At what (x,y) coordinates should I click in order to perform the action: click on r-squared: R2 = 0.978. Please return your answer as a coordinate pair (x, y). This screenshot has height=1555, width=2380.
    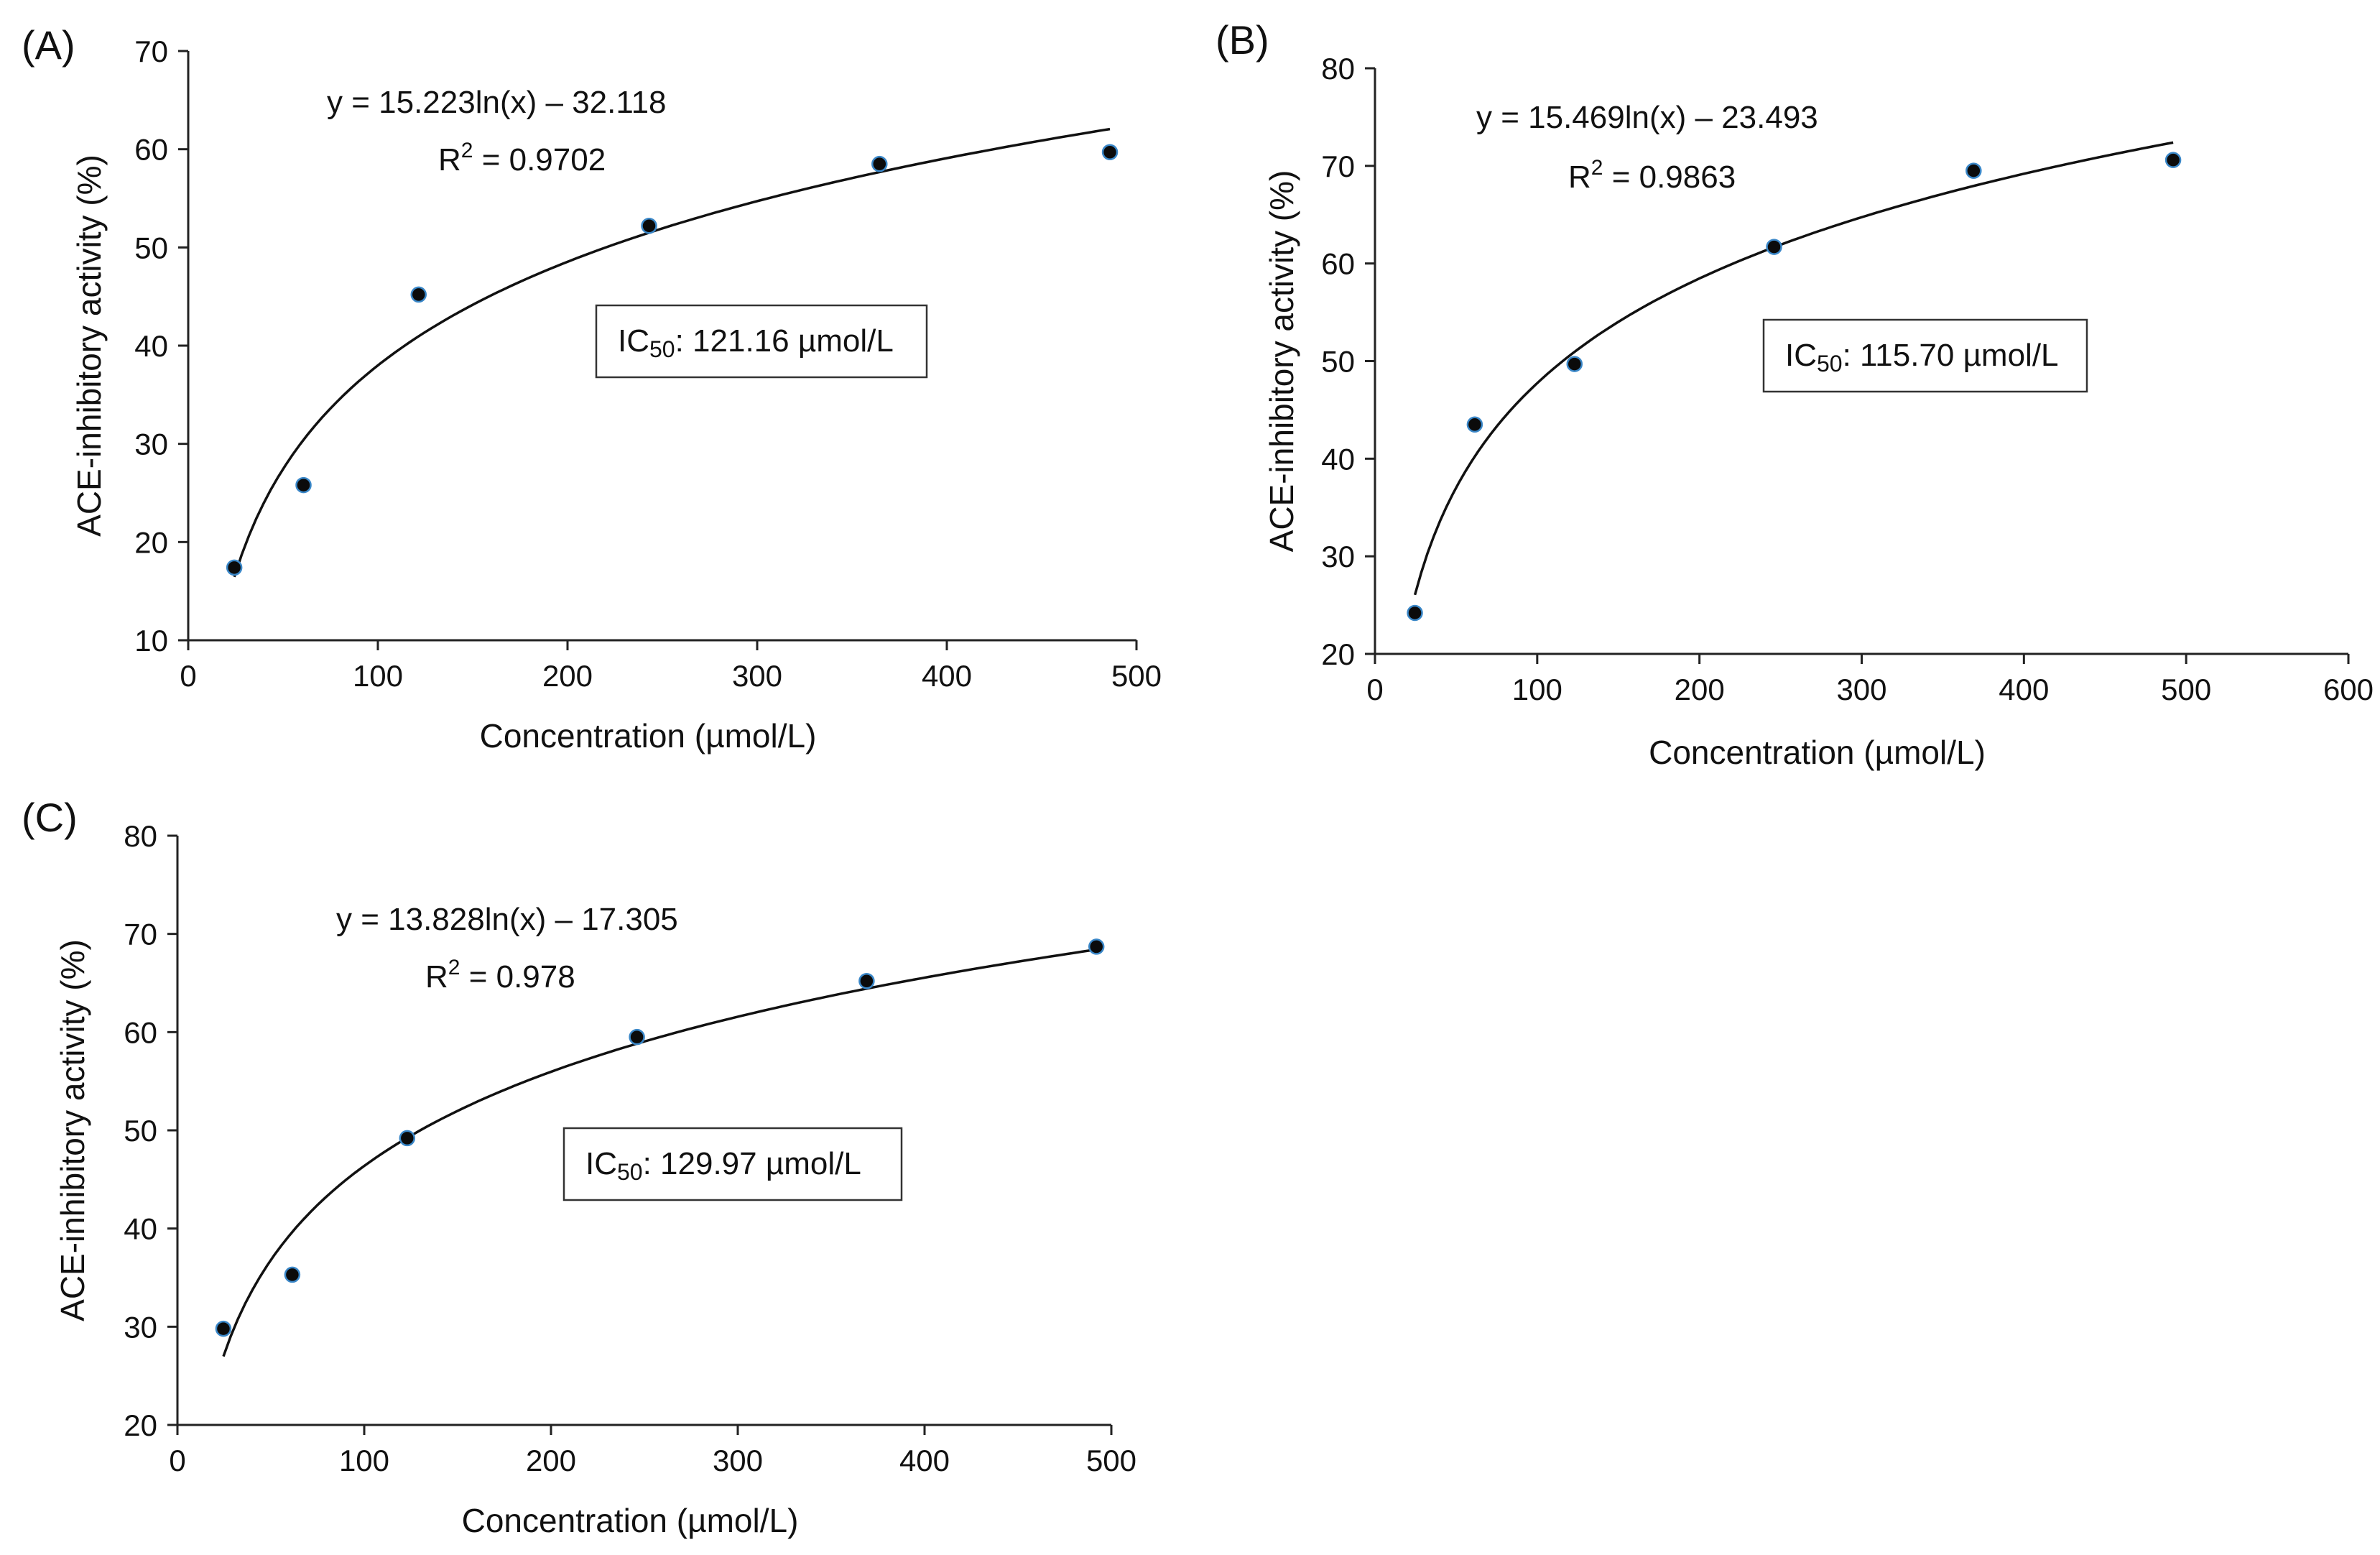
    Looking at the image, I should click on (500, 975).